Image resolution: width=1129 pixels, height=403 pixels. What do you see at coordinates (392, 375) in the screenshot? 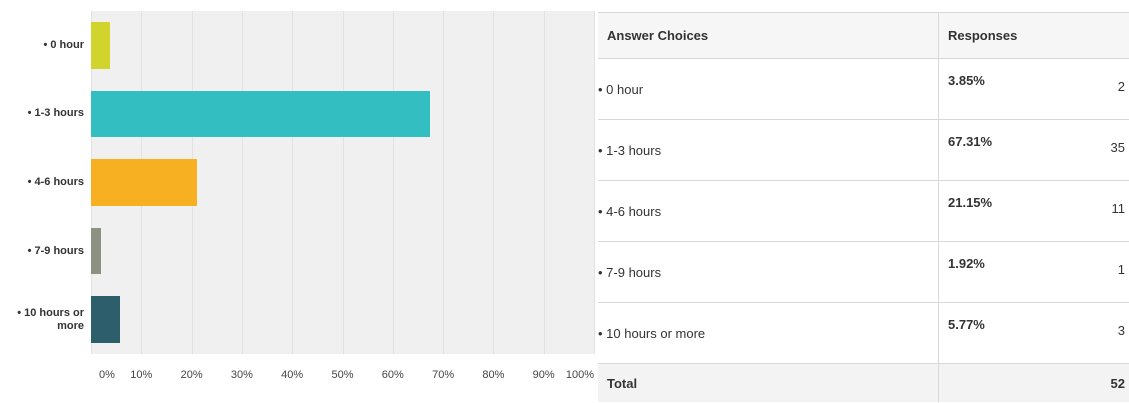
I see `x-tick-label: 60%` at bounding box center [392, 375].